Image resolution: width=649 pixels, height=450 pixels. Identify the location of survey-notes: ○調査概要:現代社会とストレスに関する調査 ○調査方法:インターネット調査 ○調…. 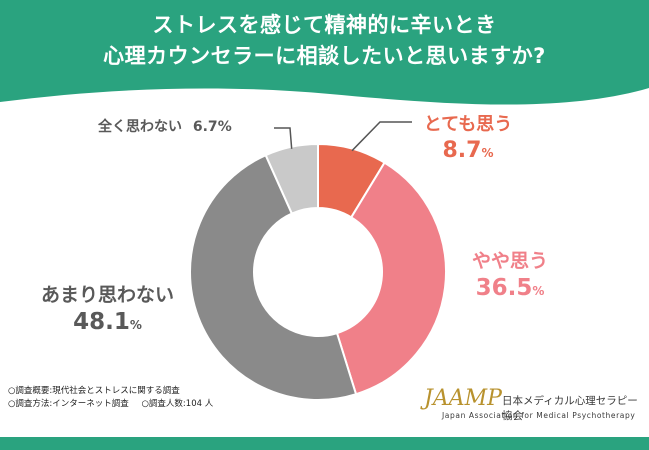
(115, 398).